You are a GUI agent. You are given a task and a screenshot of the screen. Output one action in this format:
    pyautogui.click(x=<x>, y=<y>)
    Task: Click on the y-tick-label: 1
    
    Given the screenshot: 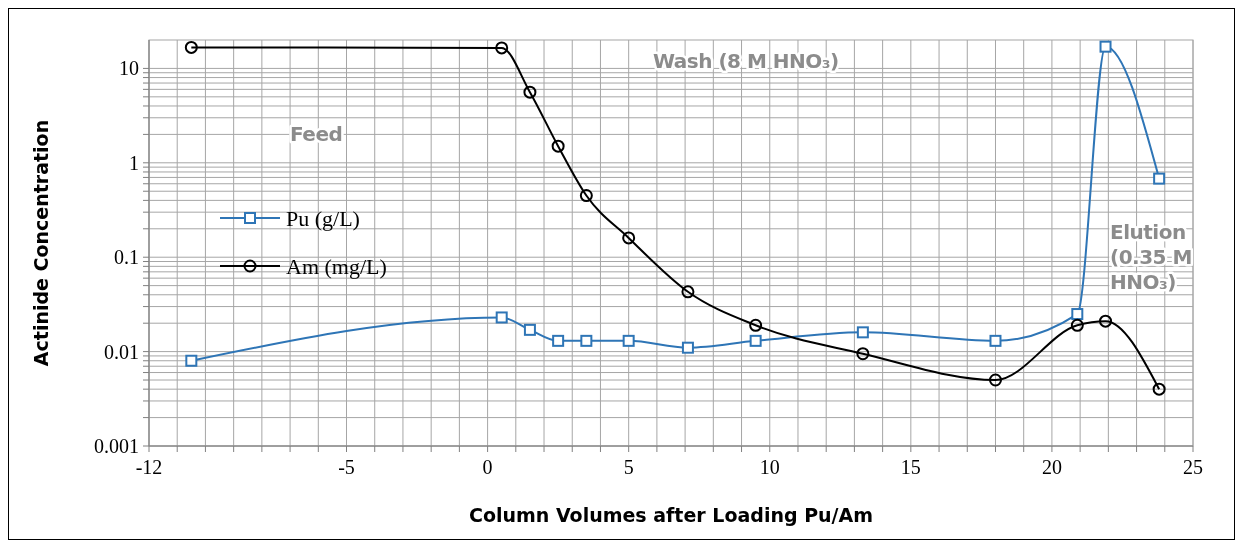 What is the action you would take?
    pyautogui.click(x=134, y=162)
    